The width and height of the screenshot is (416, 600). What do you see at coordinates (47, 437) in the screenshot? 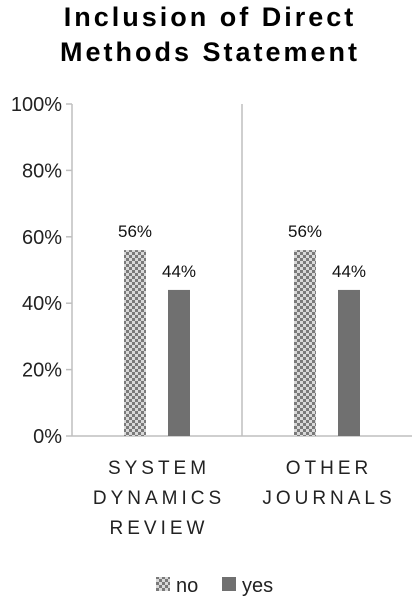
I see `y-tick-label: 0%` at bounding box center [47, 437].